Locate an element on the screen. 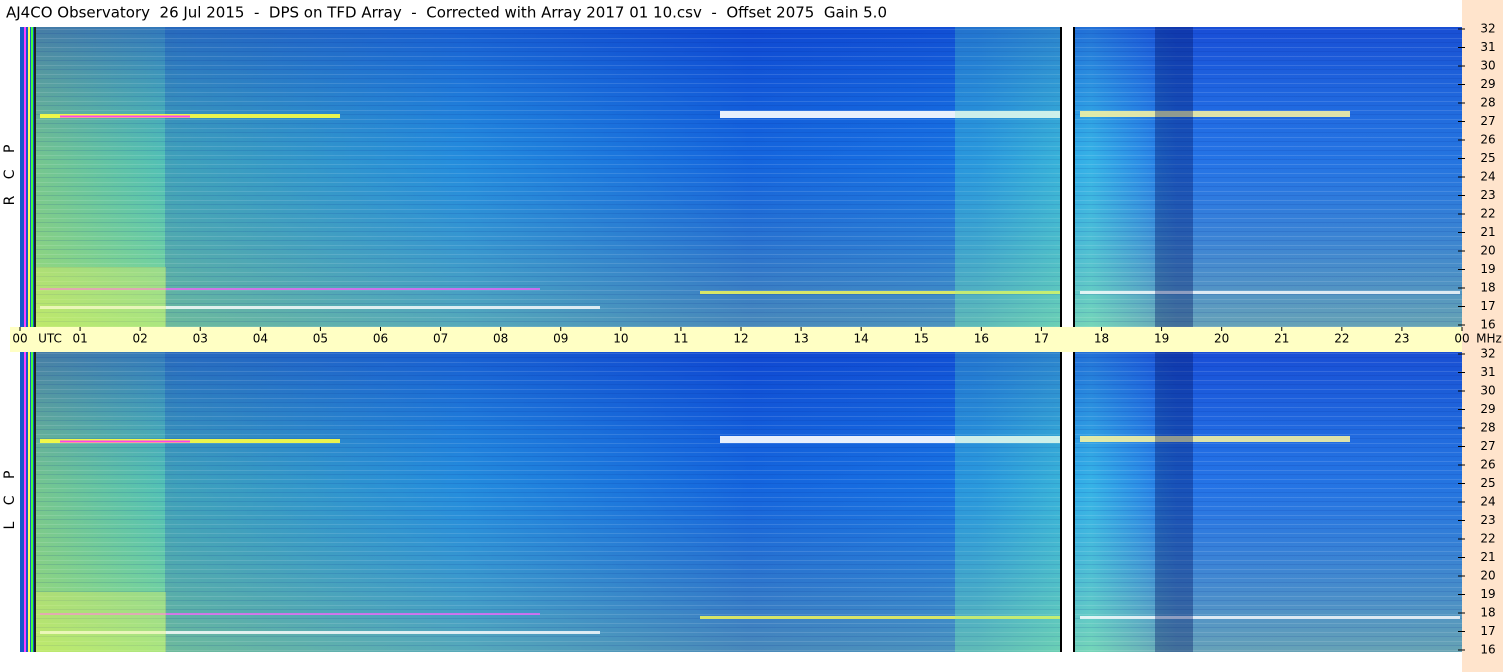  panel-label: R C P is located at coordinates (10, 172).